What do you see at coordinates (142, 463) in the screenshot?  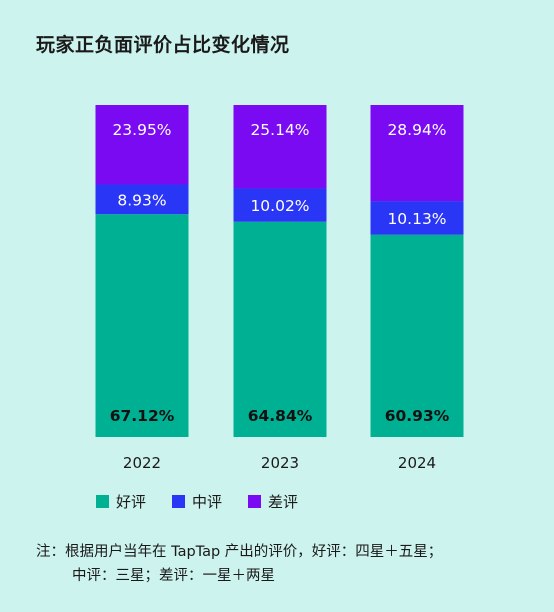 I see `x-tick-label-2022: 2022` at bounding box center [142, 463].